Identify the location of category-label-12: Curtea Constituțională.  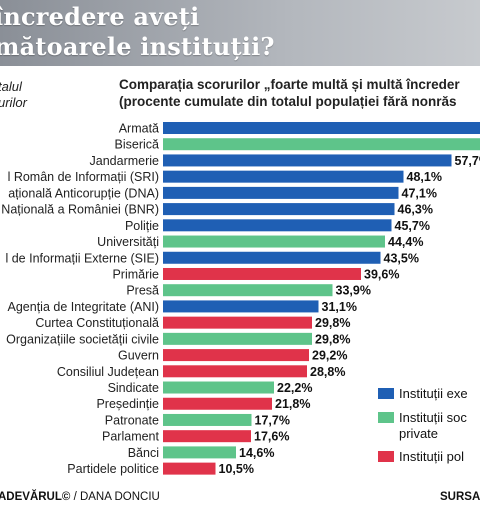
(97, 323).